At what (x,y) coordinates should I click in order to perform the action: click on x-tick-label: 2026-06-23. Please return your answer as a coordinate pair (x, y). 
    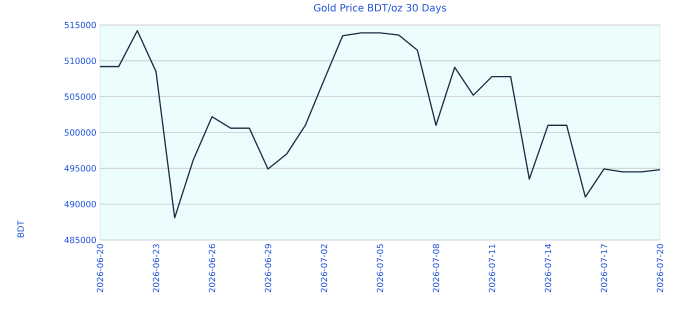
    Looking at the image, I should click on (156, 268).